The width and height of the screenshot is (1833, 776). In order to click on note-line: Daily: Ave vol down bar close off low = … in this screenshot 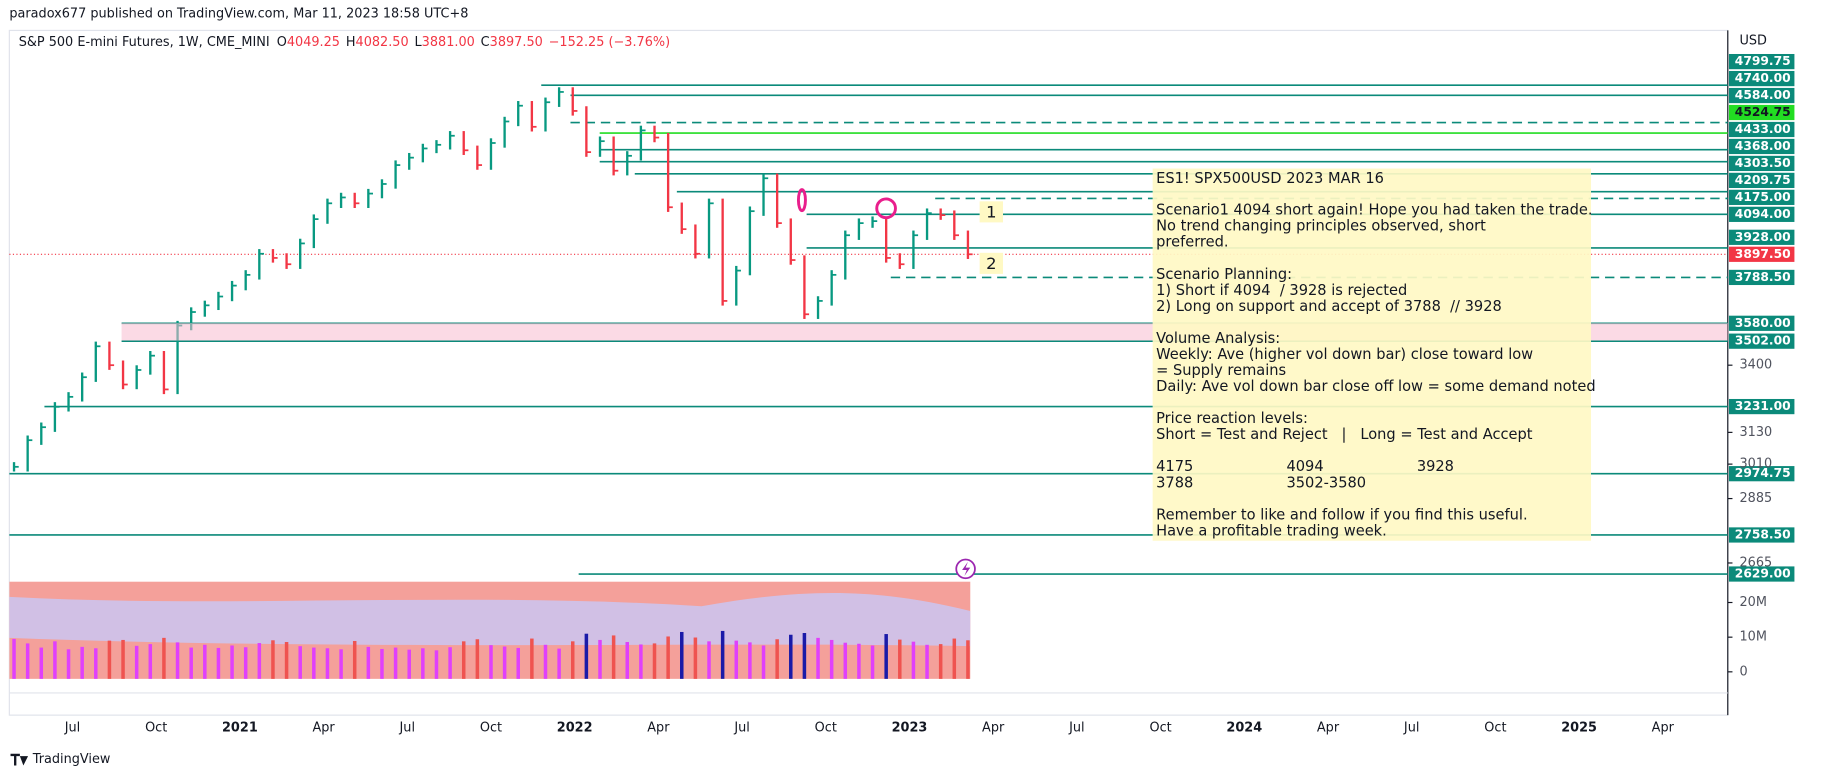, I will do `click(1375, 386)`.